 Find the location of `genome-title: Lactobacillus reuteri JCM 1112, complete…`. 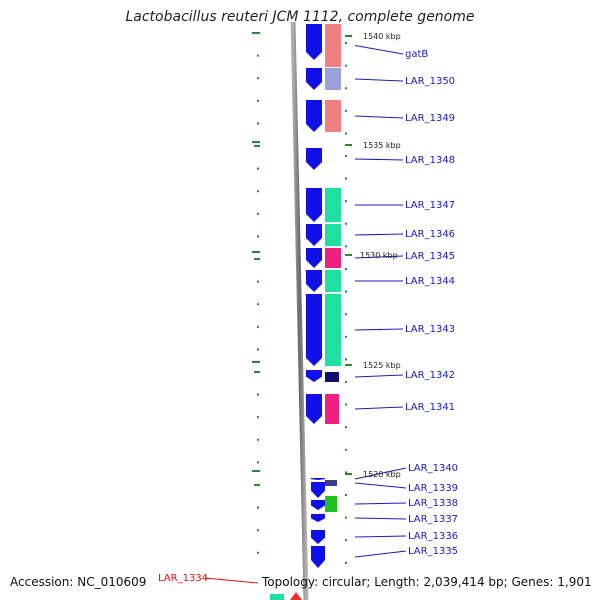

genome-title: Lactobacillus reuteri JCM 1112, complete… is located at coordinates (300, 17).